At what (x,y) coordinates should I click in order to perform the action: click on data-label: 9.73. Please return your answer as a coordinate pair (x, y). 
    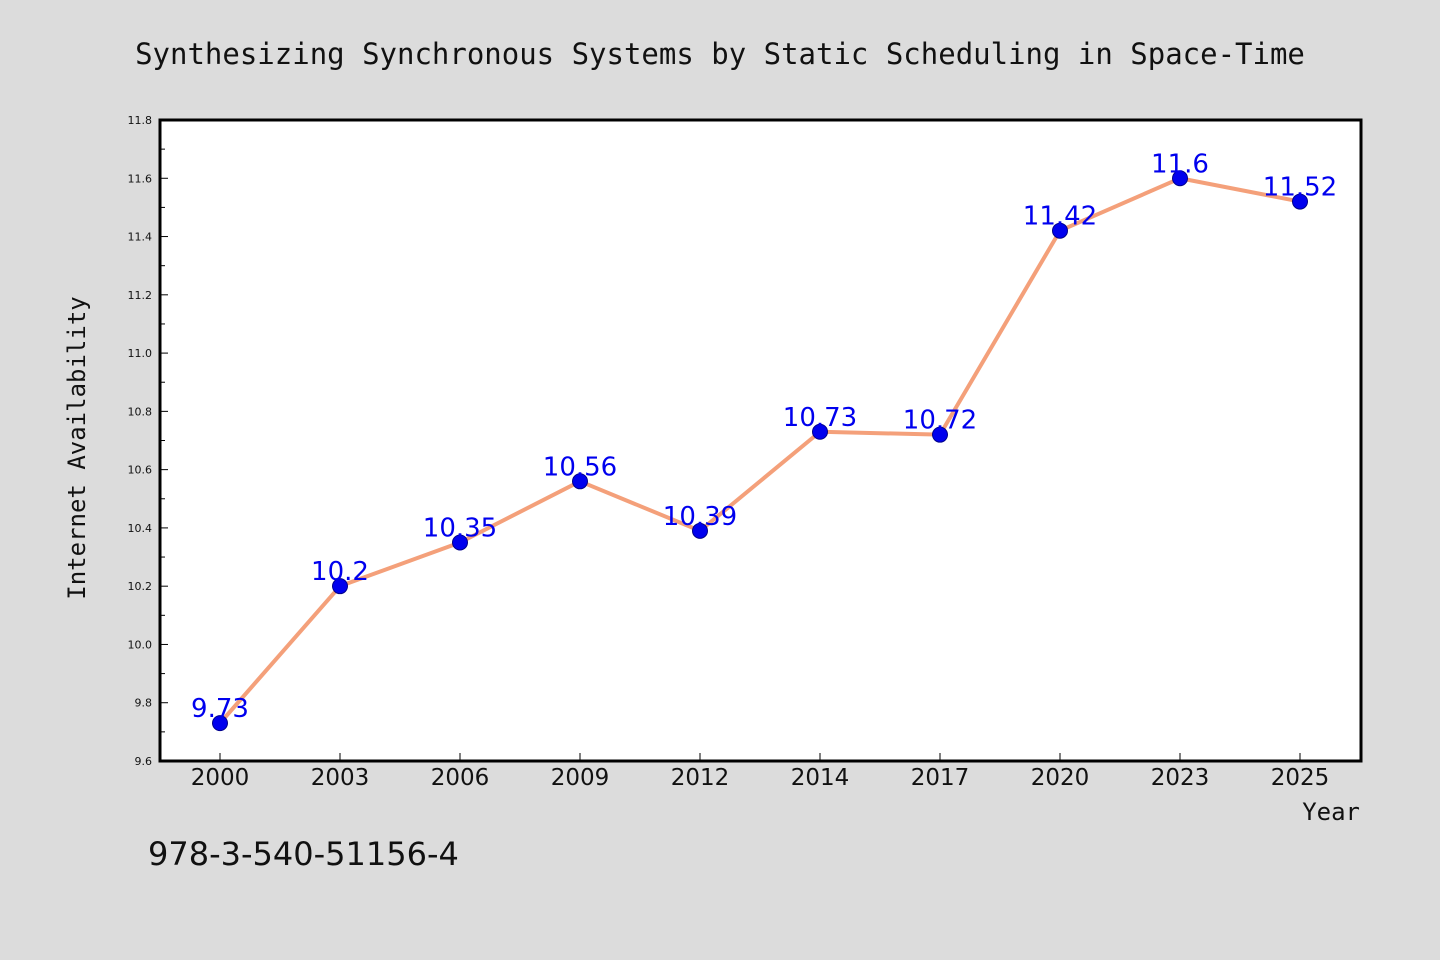
    Looking at the image, I should click on (220, 709).